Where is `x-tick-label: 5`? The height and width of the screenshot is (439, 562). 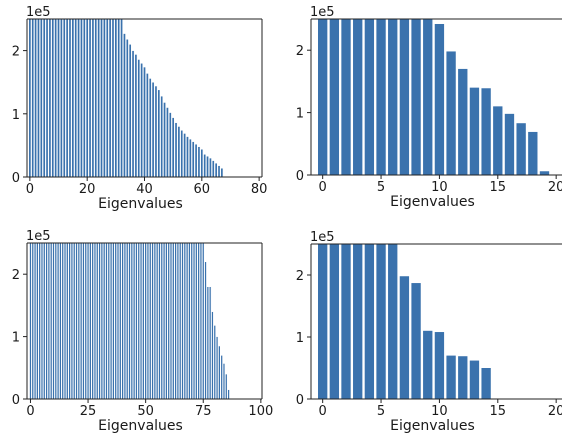 x-tick-label: 5 is located at coordinates (381, 411).